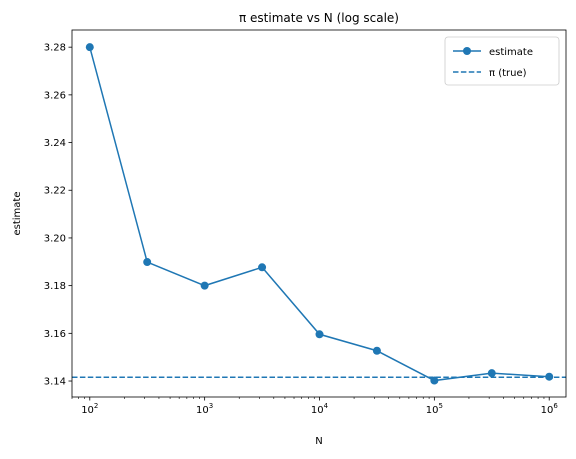  I want to click on x-axis-label: N, so click(318, 441).